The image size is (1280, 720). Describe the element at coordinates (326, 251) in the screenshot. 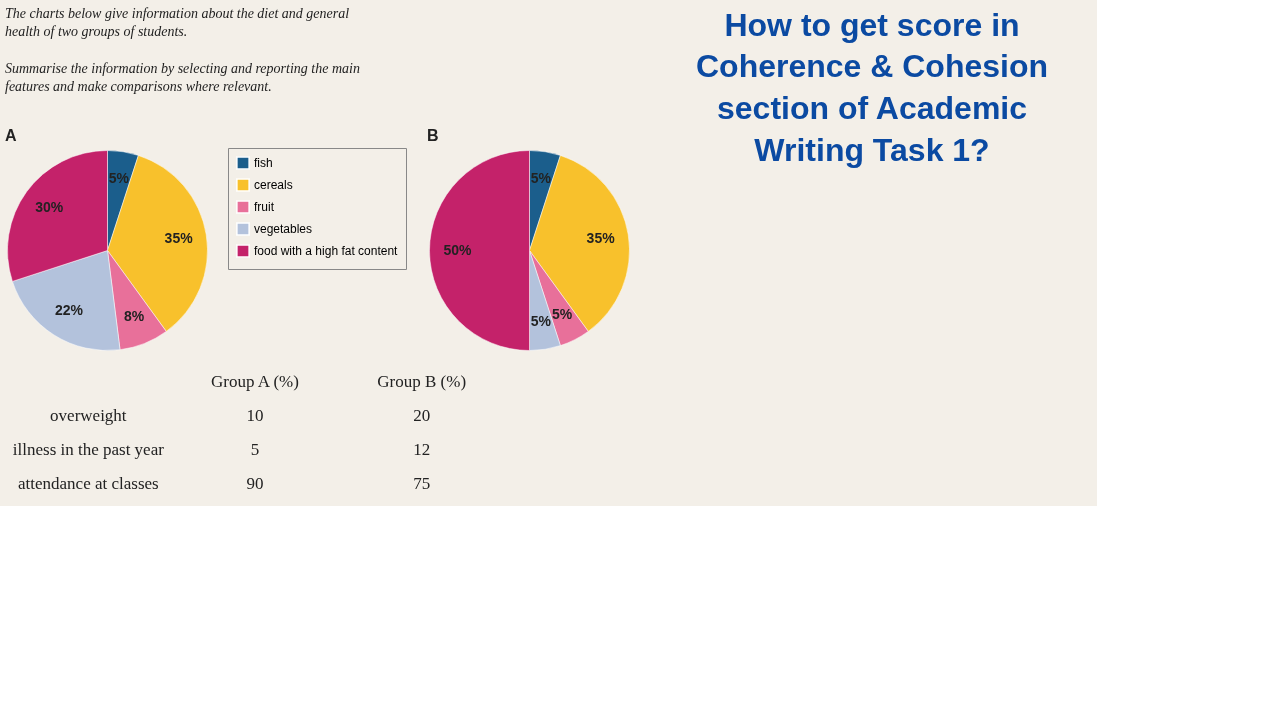

I see `legend-label: food with a high fat content` at that location.